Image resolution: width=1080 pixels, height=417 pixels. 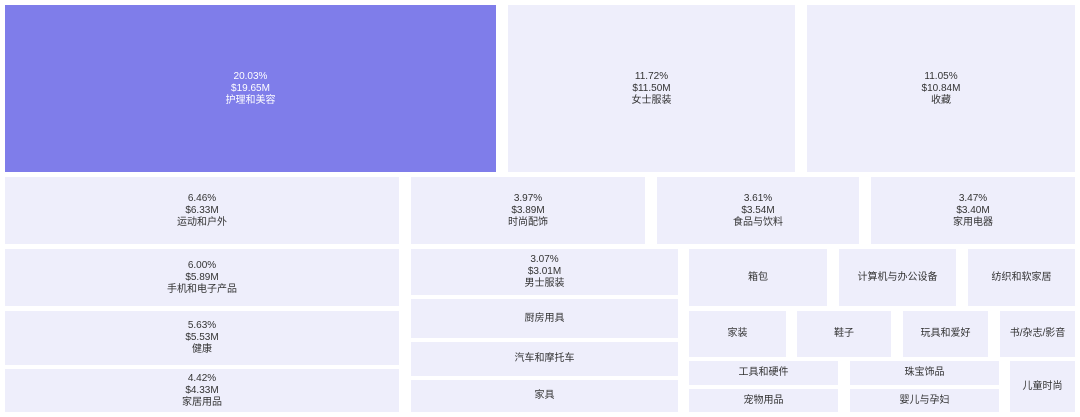 I want to click on tile-share: 20.03%, so click(x=250, y=76).